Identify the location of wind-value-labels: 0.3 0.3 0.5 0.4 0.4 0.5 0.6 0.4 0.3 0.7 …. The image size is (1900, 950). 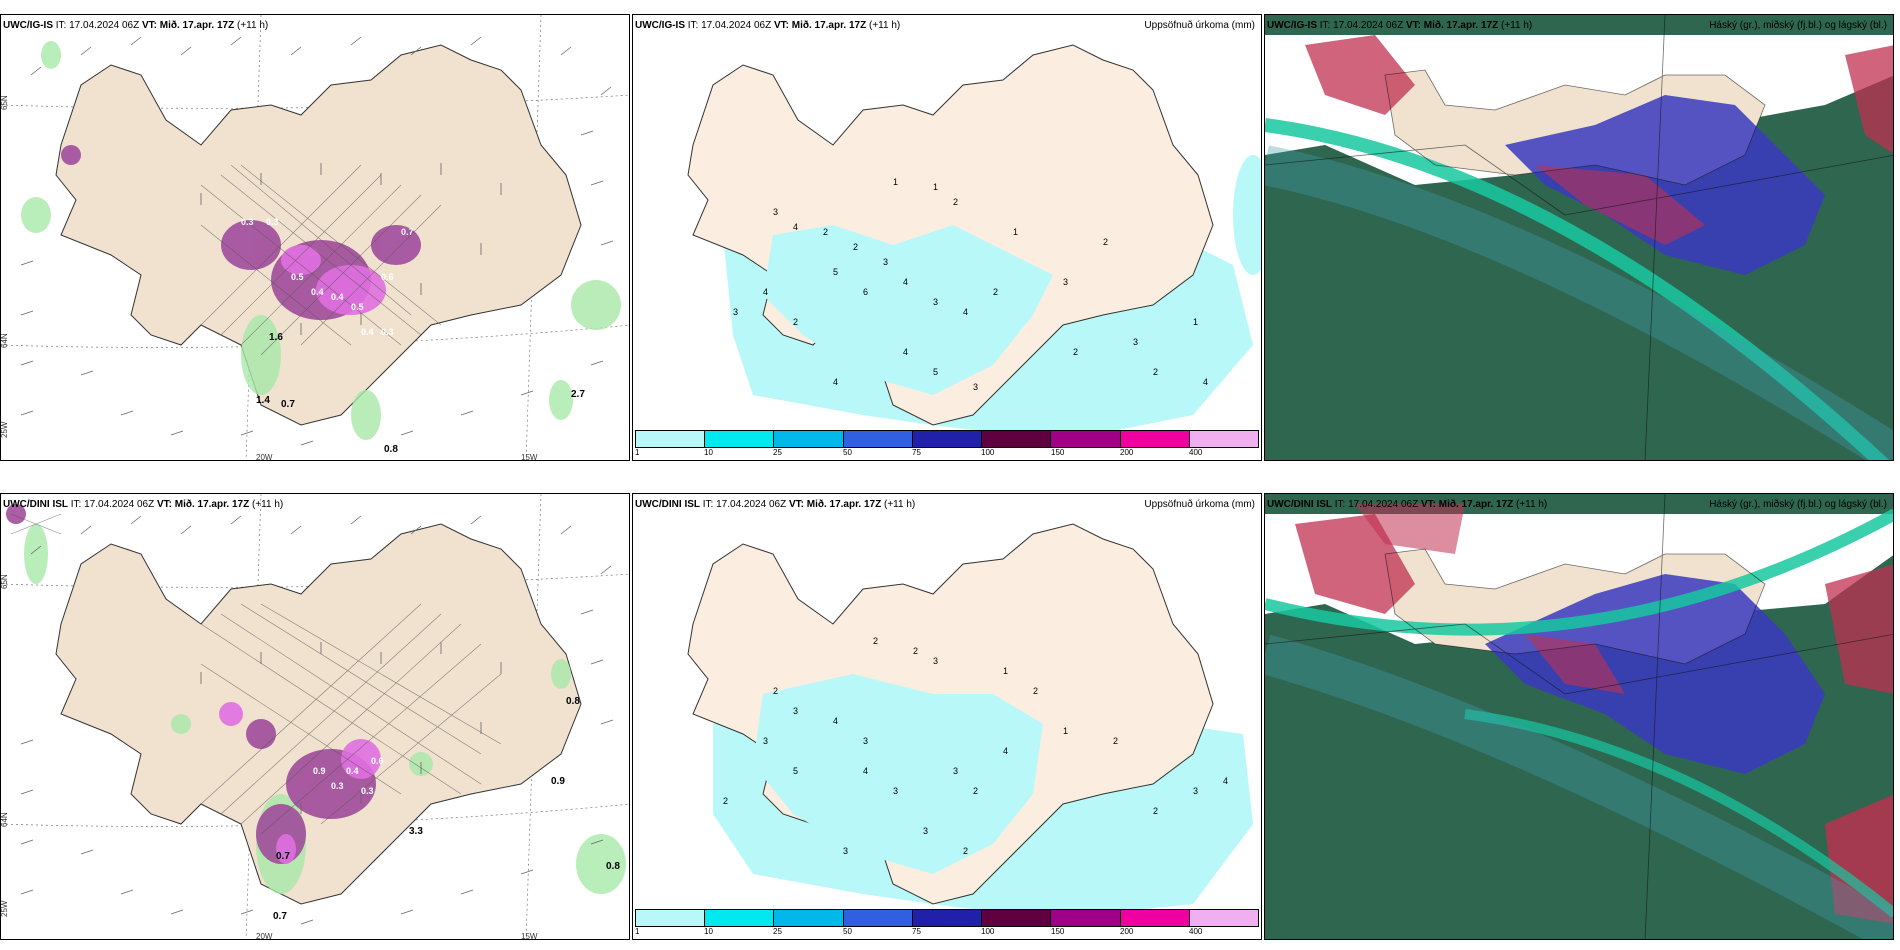
(413, 336).